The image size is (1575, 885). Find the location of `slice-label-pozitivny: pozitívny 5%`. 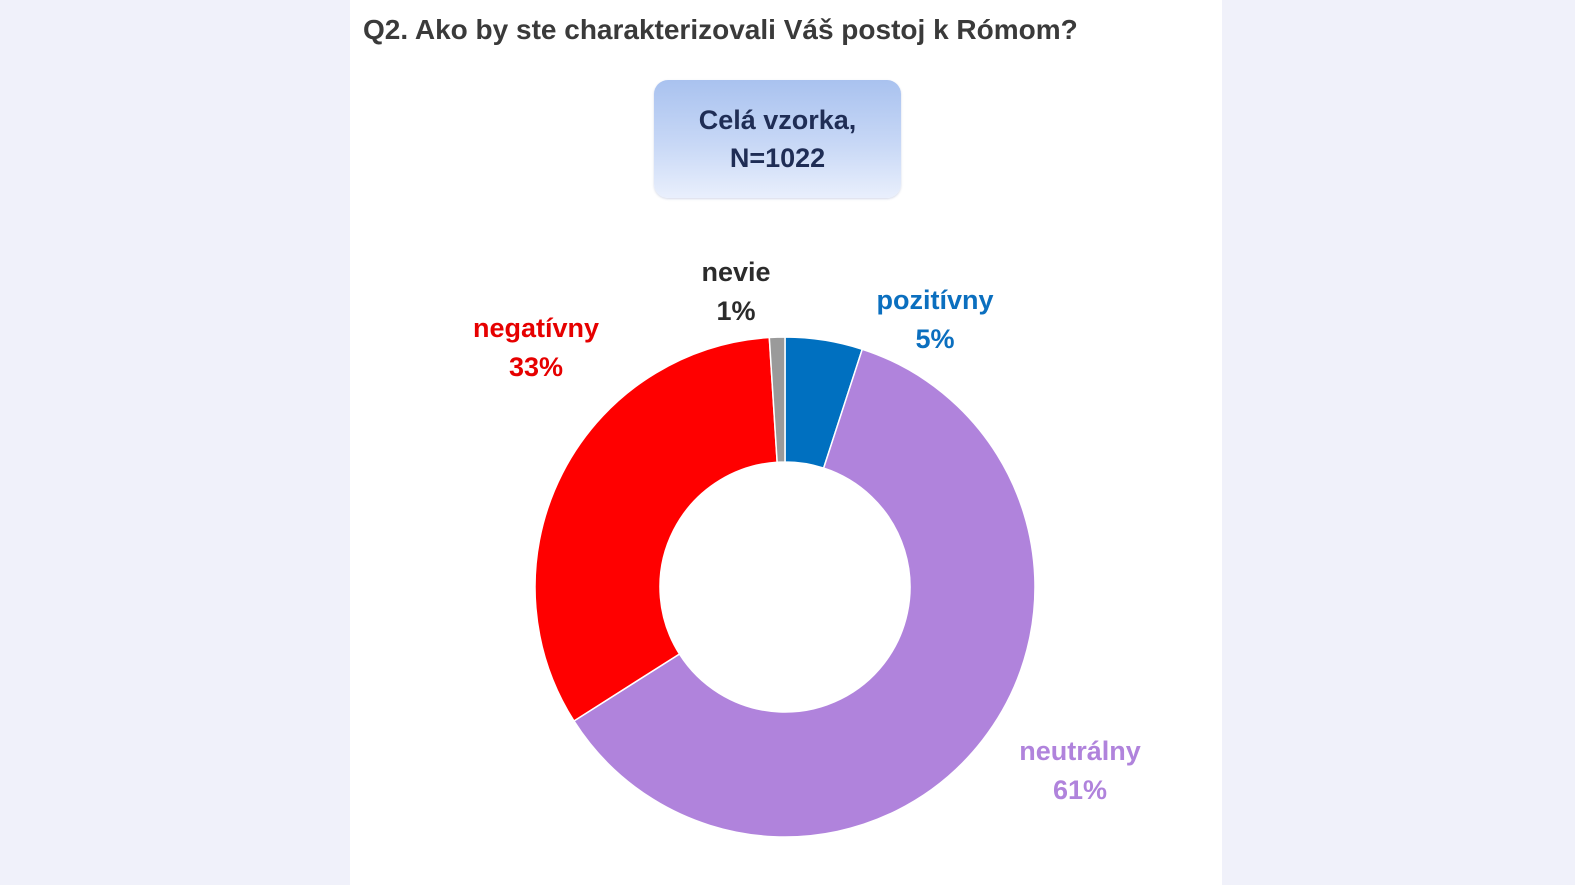

slice-label-pozitivny: pozitívny 5% is located at coordinates (934, 320).